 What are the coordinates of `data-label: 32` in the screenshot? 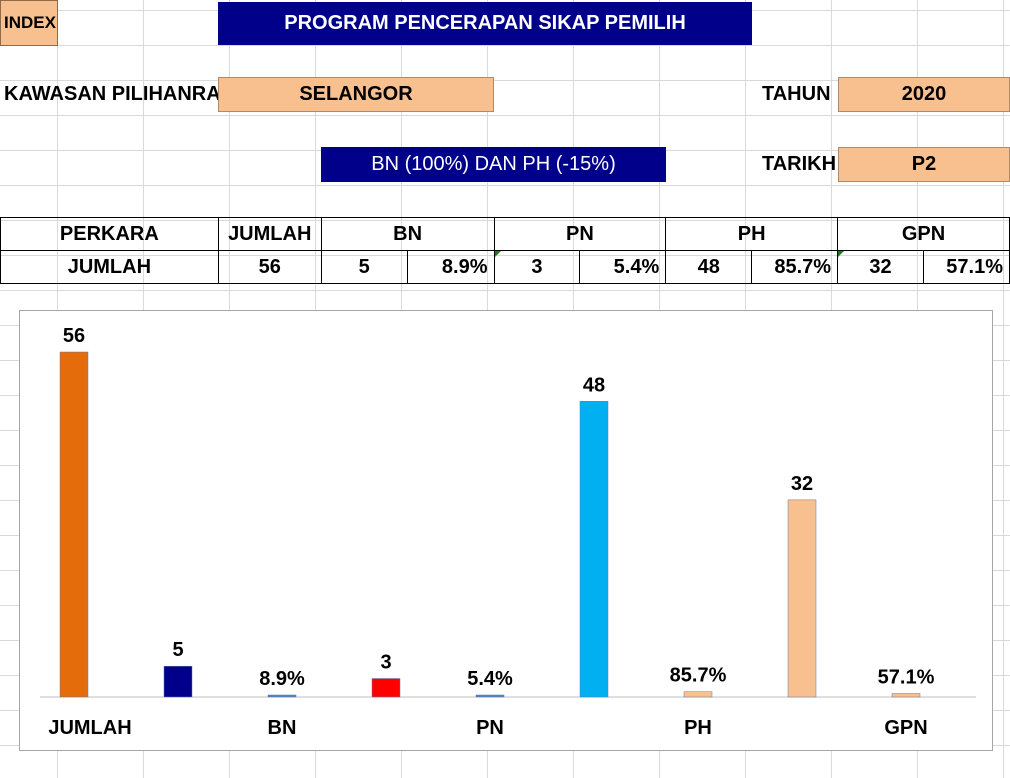 It's located at (802, 484).